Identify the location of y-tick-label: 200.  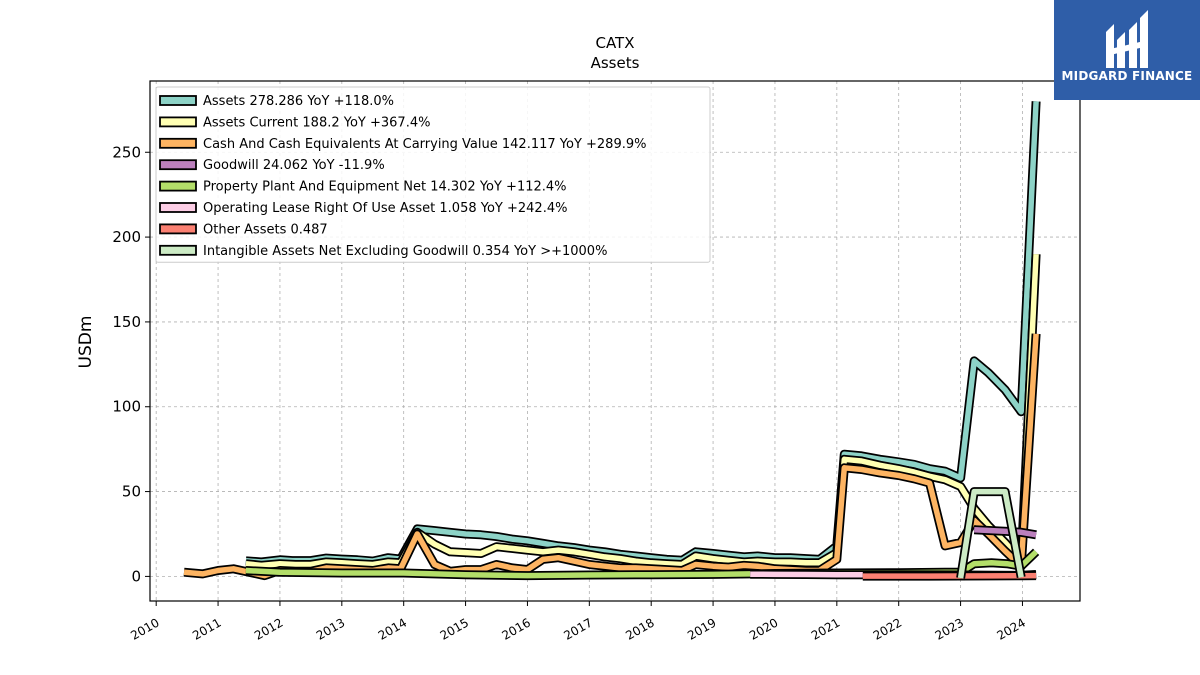
(126, 237).